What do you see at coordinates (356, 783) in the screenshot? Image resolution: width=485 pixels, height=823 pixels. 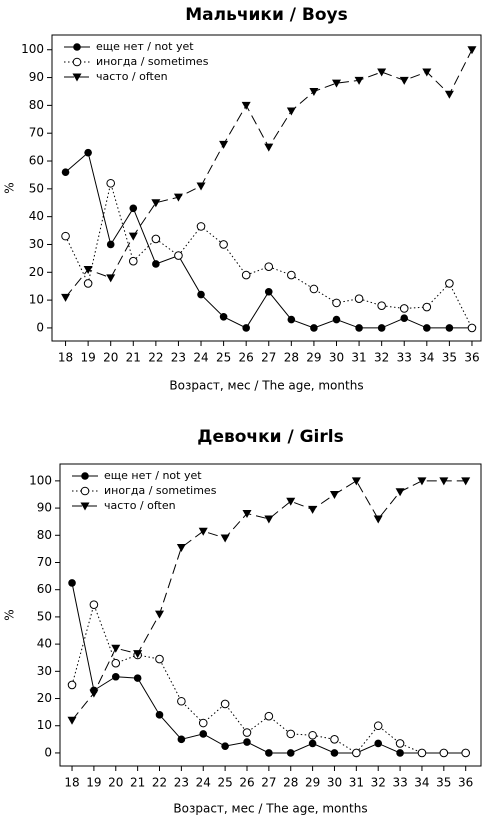 I see `x-tick-label: 31` at bounding box center [356, 783].